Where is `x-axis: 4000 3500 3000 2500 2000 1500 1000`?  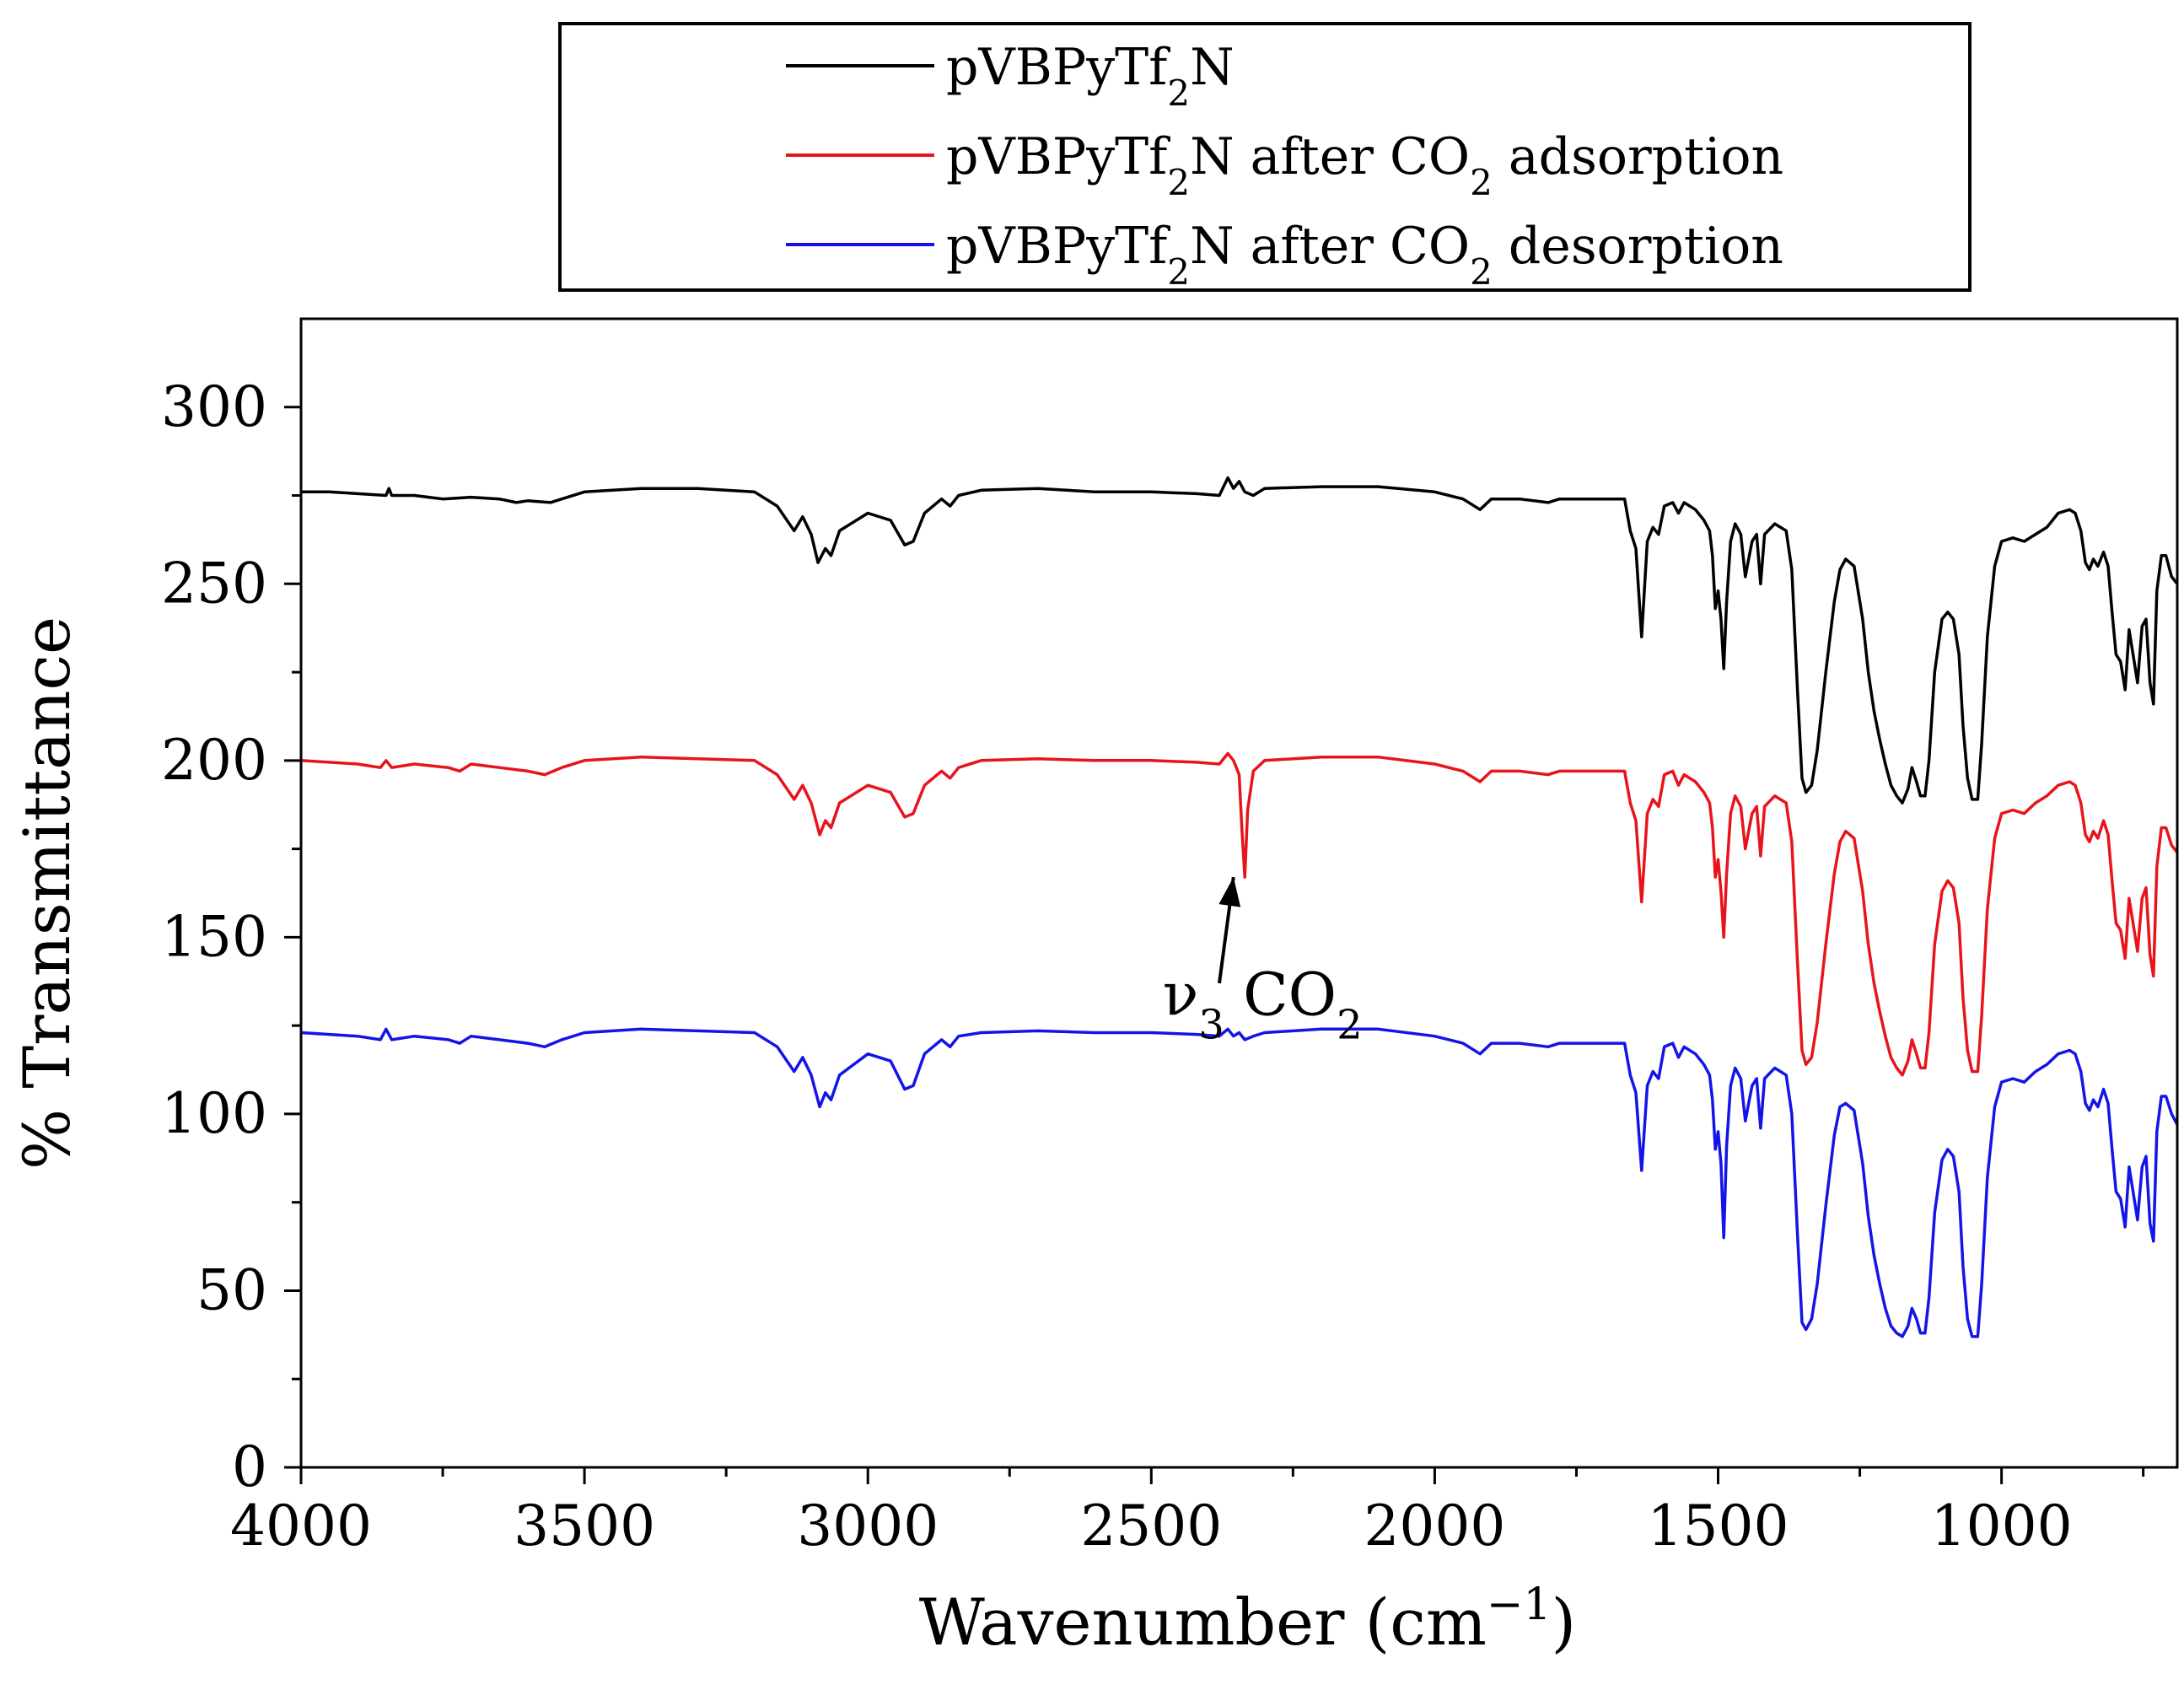 x-axis: 4000 3500 3000 2500 2000 1500 1000 is located at coordinates (1187, 1512).